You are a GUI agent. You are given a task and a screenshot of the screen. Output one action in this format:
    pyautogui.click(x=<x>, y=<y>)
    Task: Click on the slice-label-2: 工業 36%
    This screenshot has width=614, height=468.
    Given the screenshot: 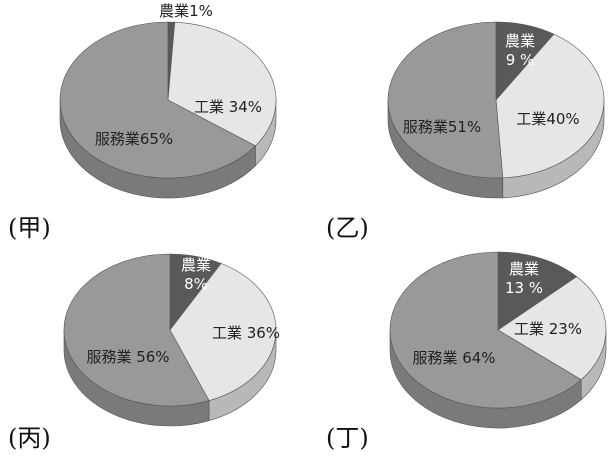 What is the action you would take?
    pyautogui.click(x=246, y=333)
    